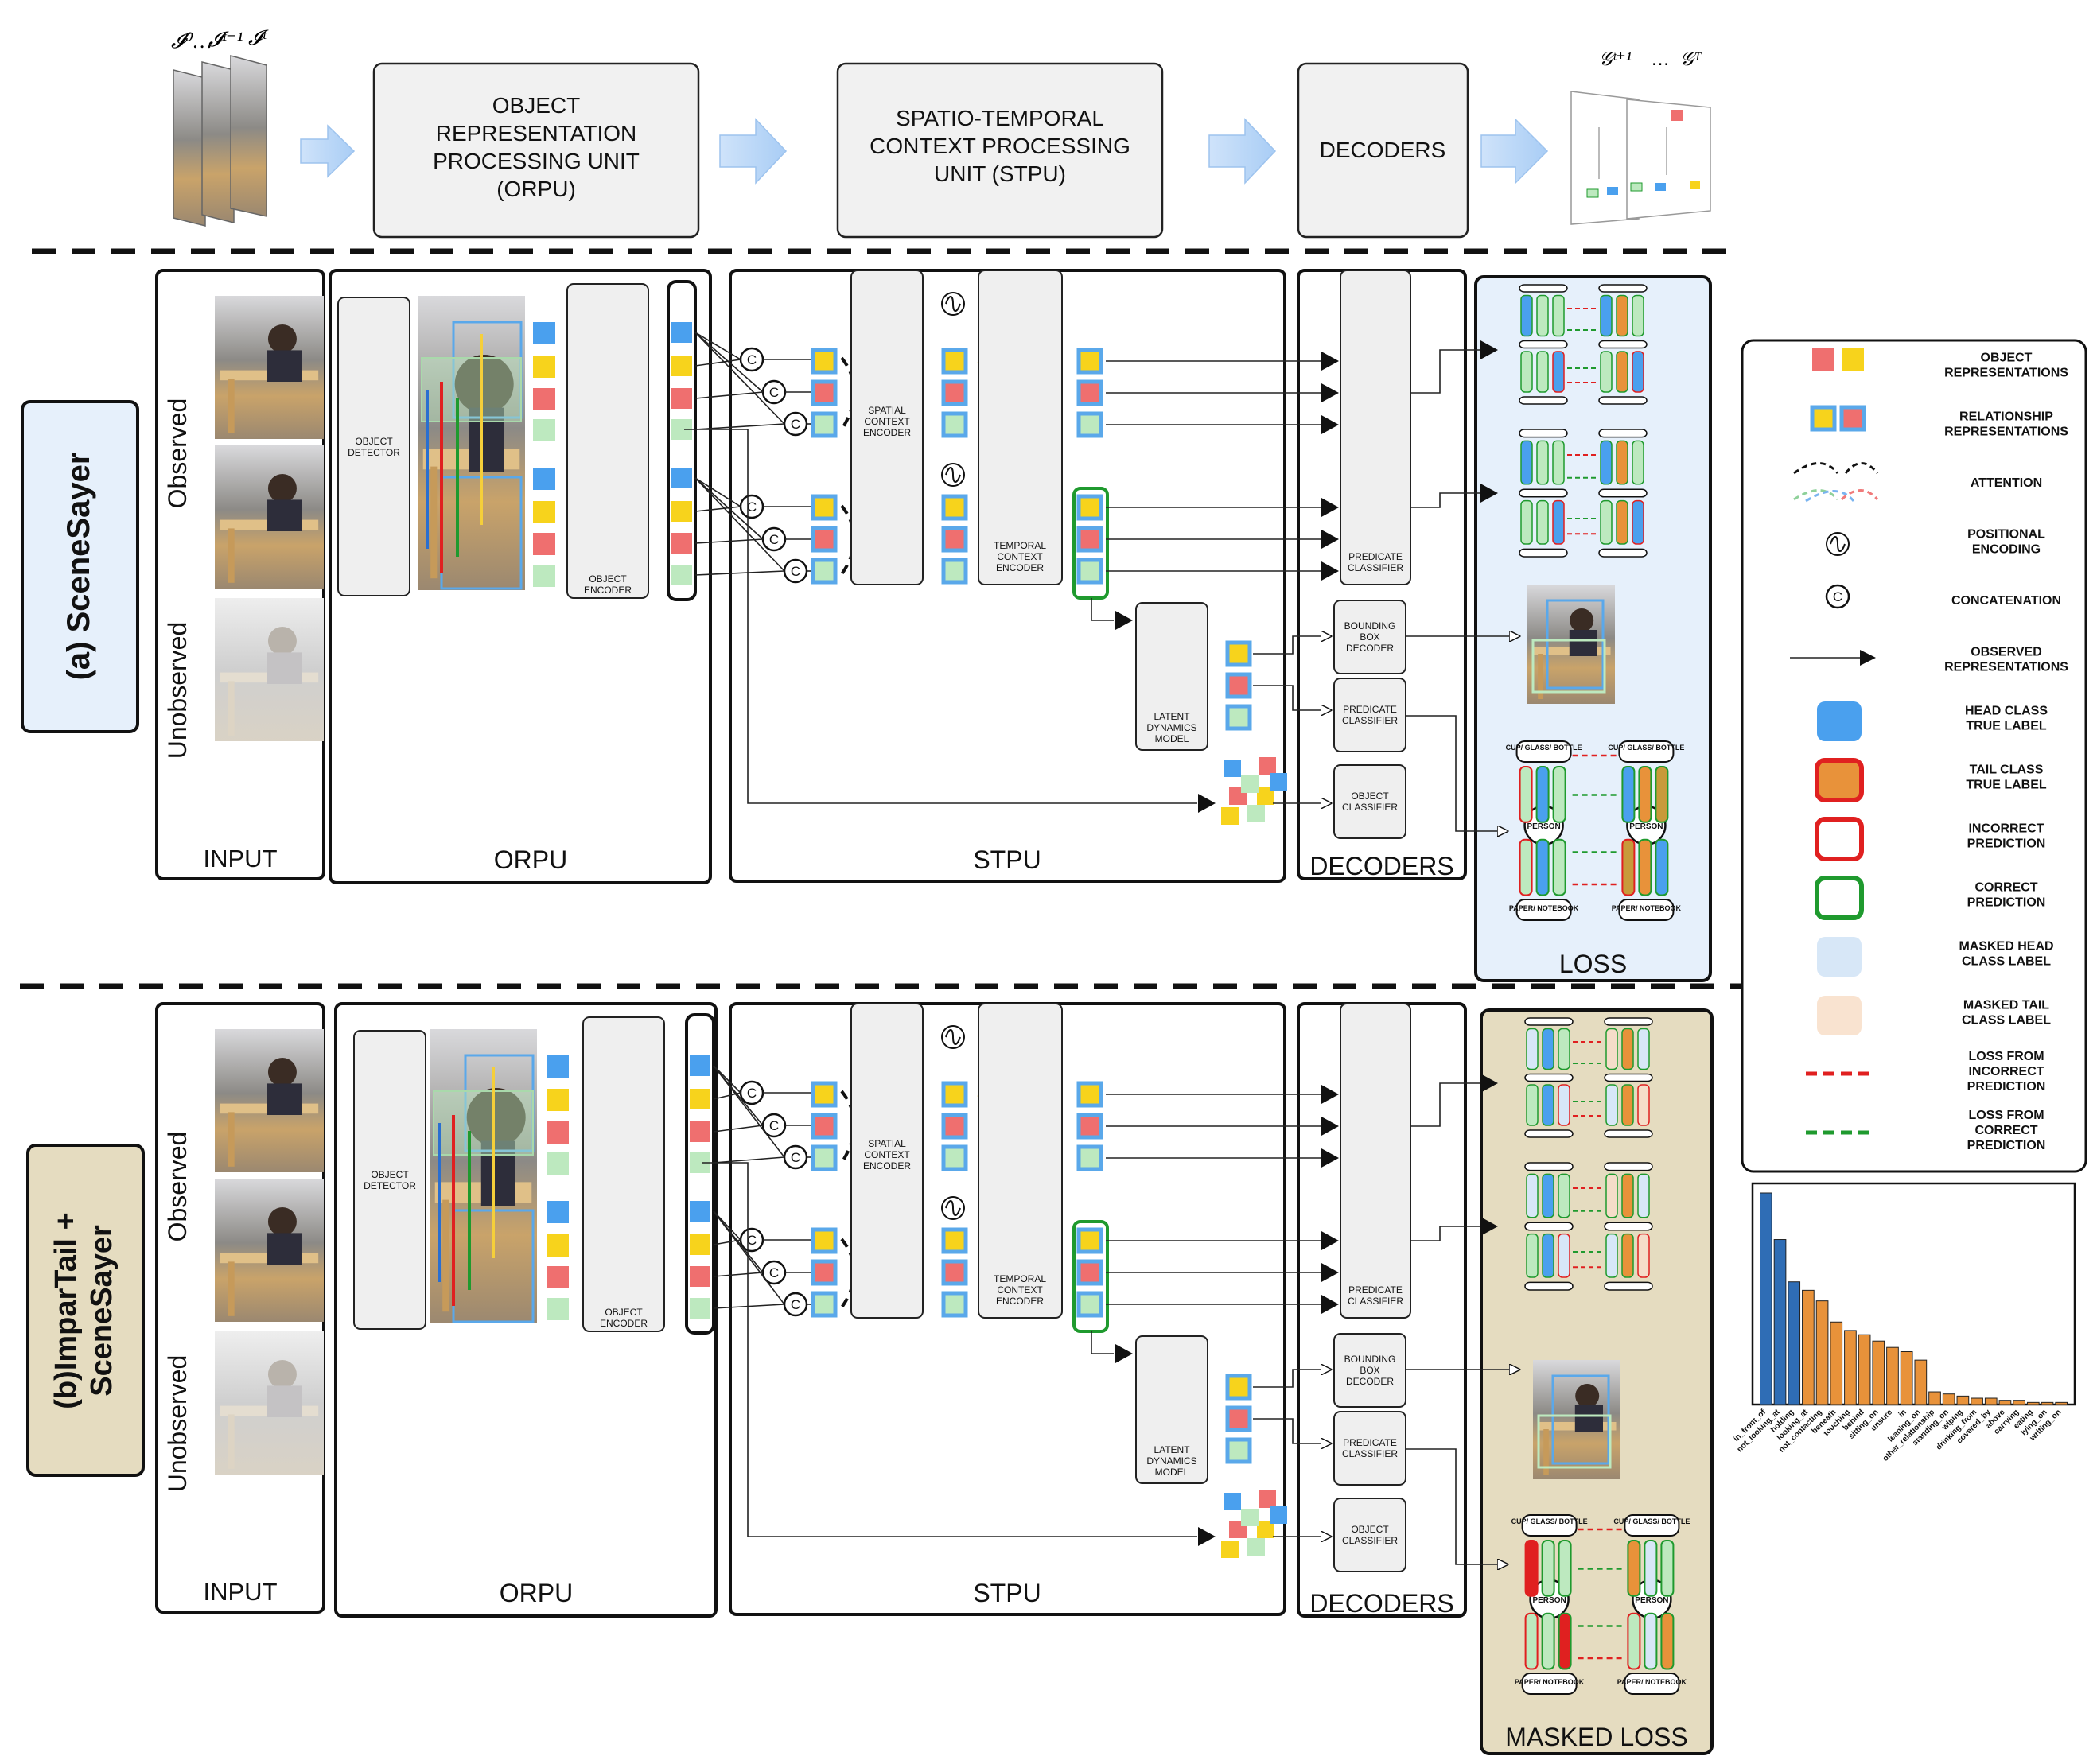  I want to click on spatial-encoder-text-line-1: SPATIAL, so click(887, 410).